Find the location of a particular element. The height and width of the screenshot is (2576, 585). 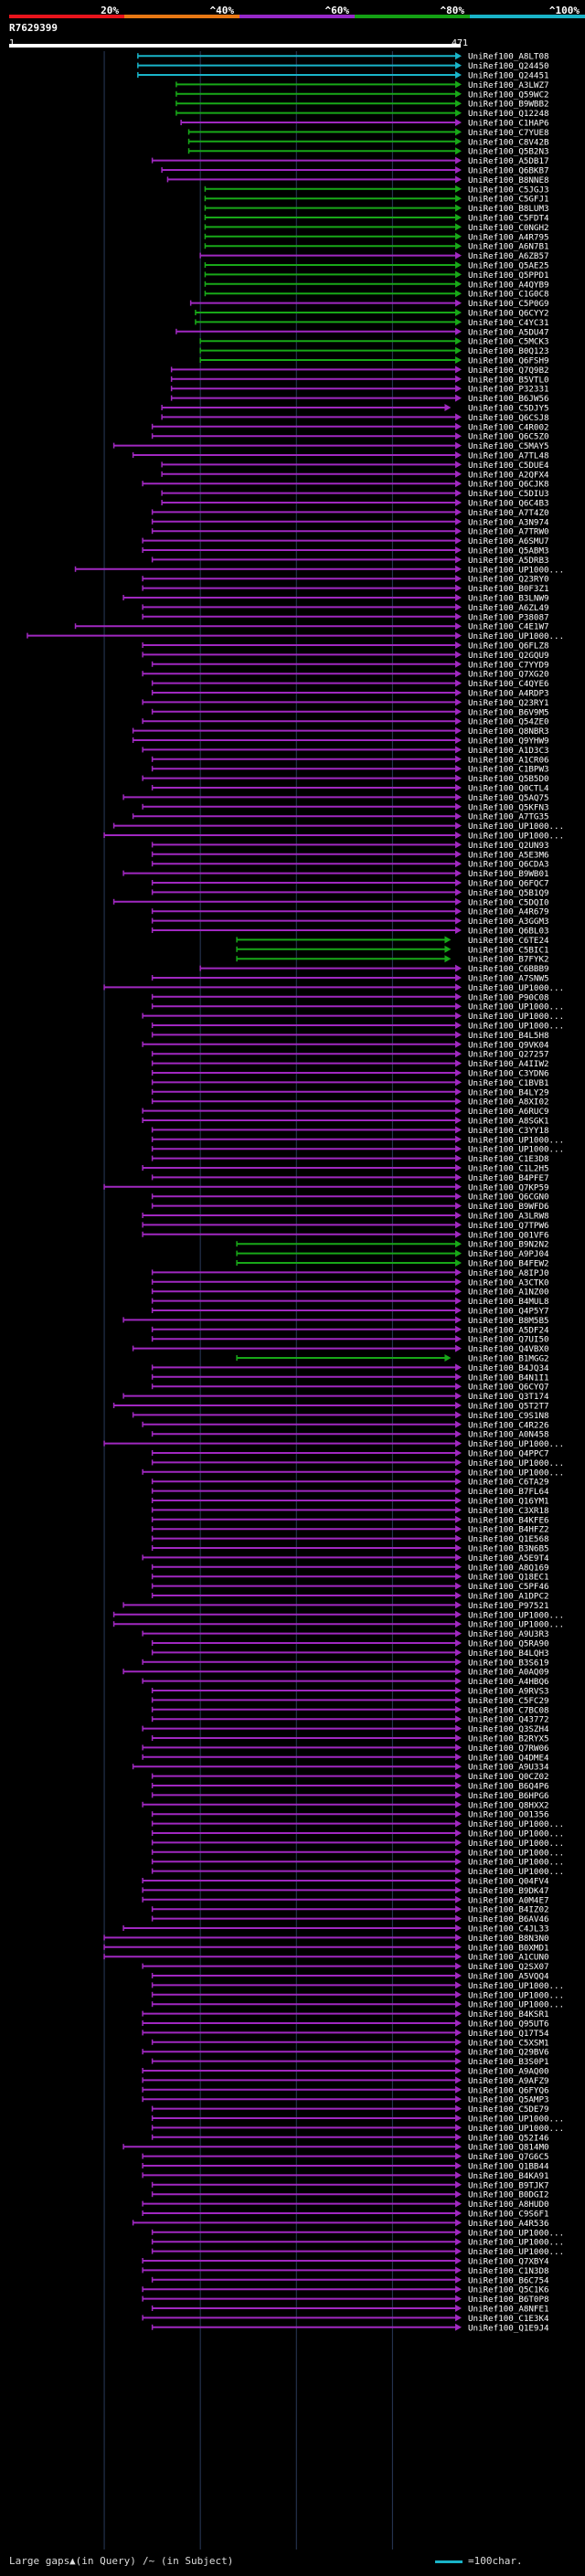

hit-label: UniRef100_Q0CZ02 is located at coordinates (509, 1777).